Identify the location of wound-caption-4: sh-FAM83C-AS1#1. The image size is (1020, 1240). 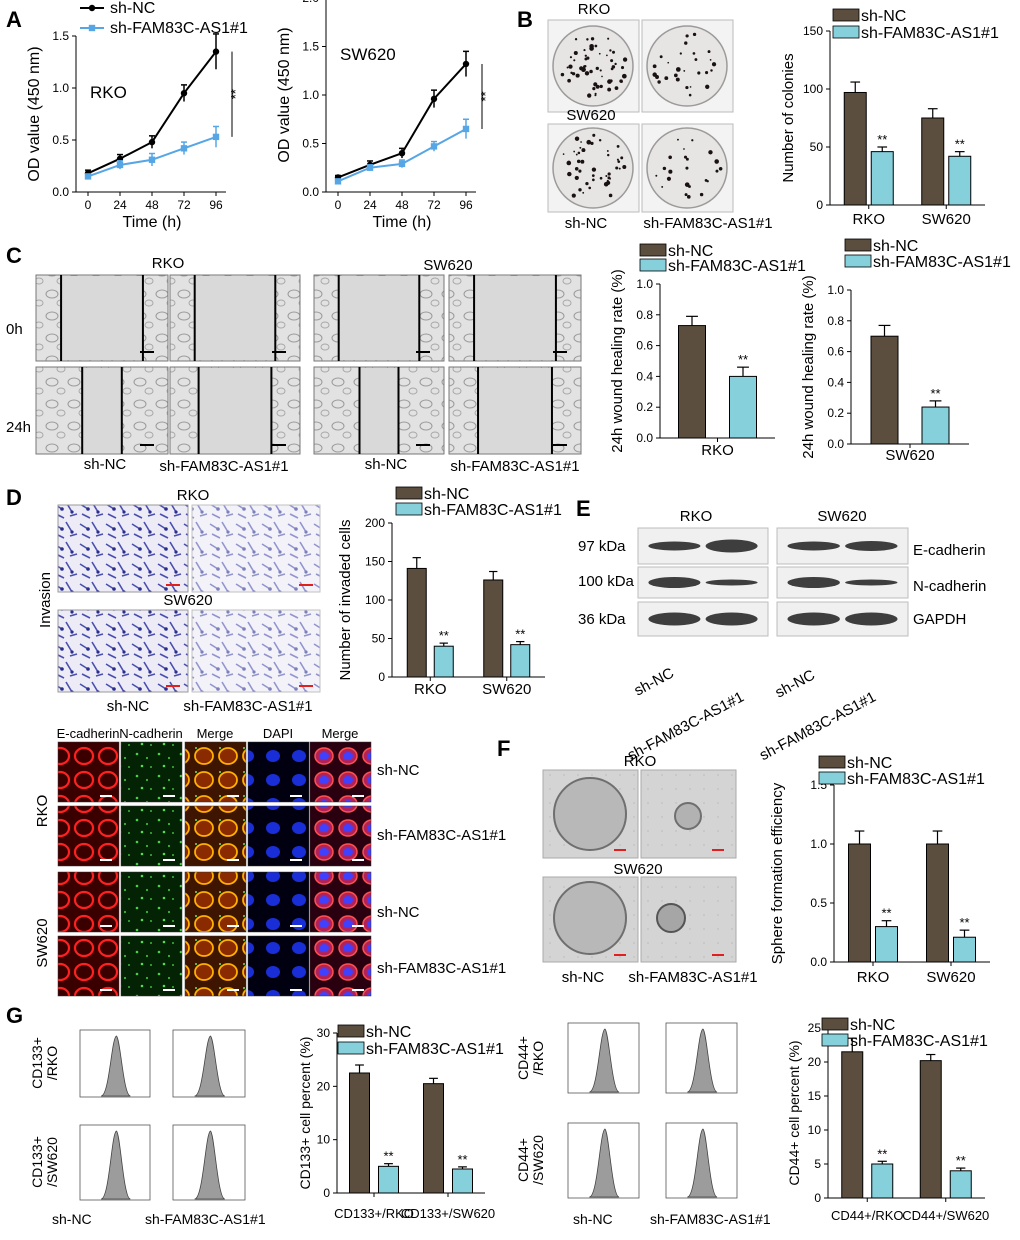
(514, 466).